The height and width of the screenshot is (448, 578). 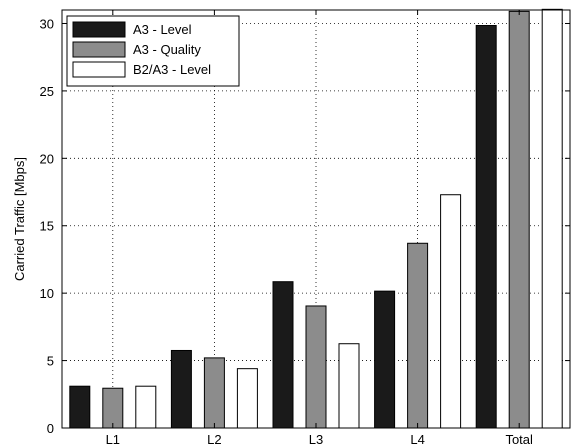 What do you see at coordinates (316, 439) in the screenshot?
I see `x-tick-label: L3` at bounding box center [316, 439].